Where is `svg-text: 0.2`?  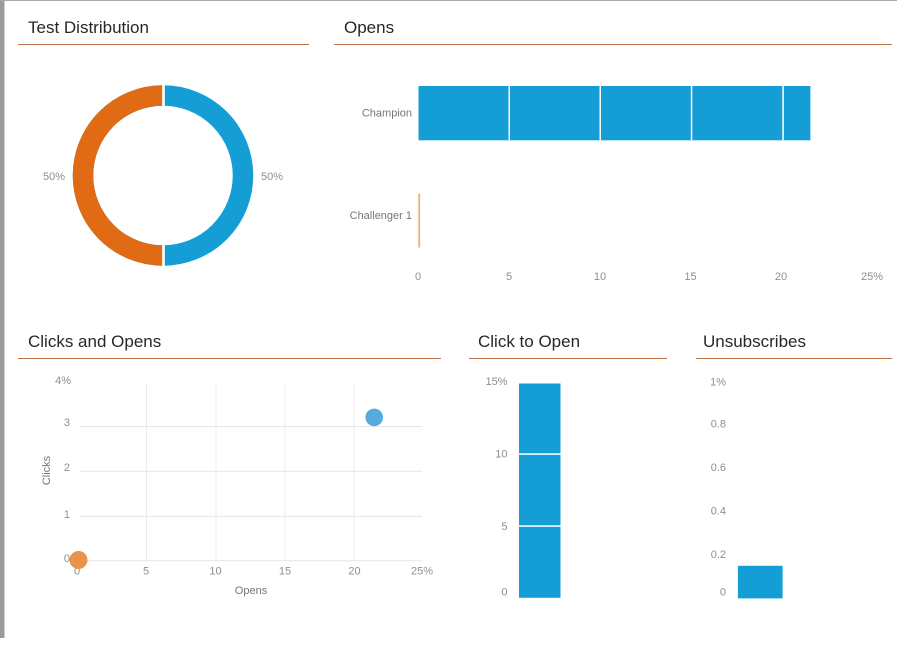 svg-text: 0.2 is located at coordinates (718, 555).